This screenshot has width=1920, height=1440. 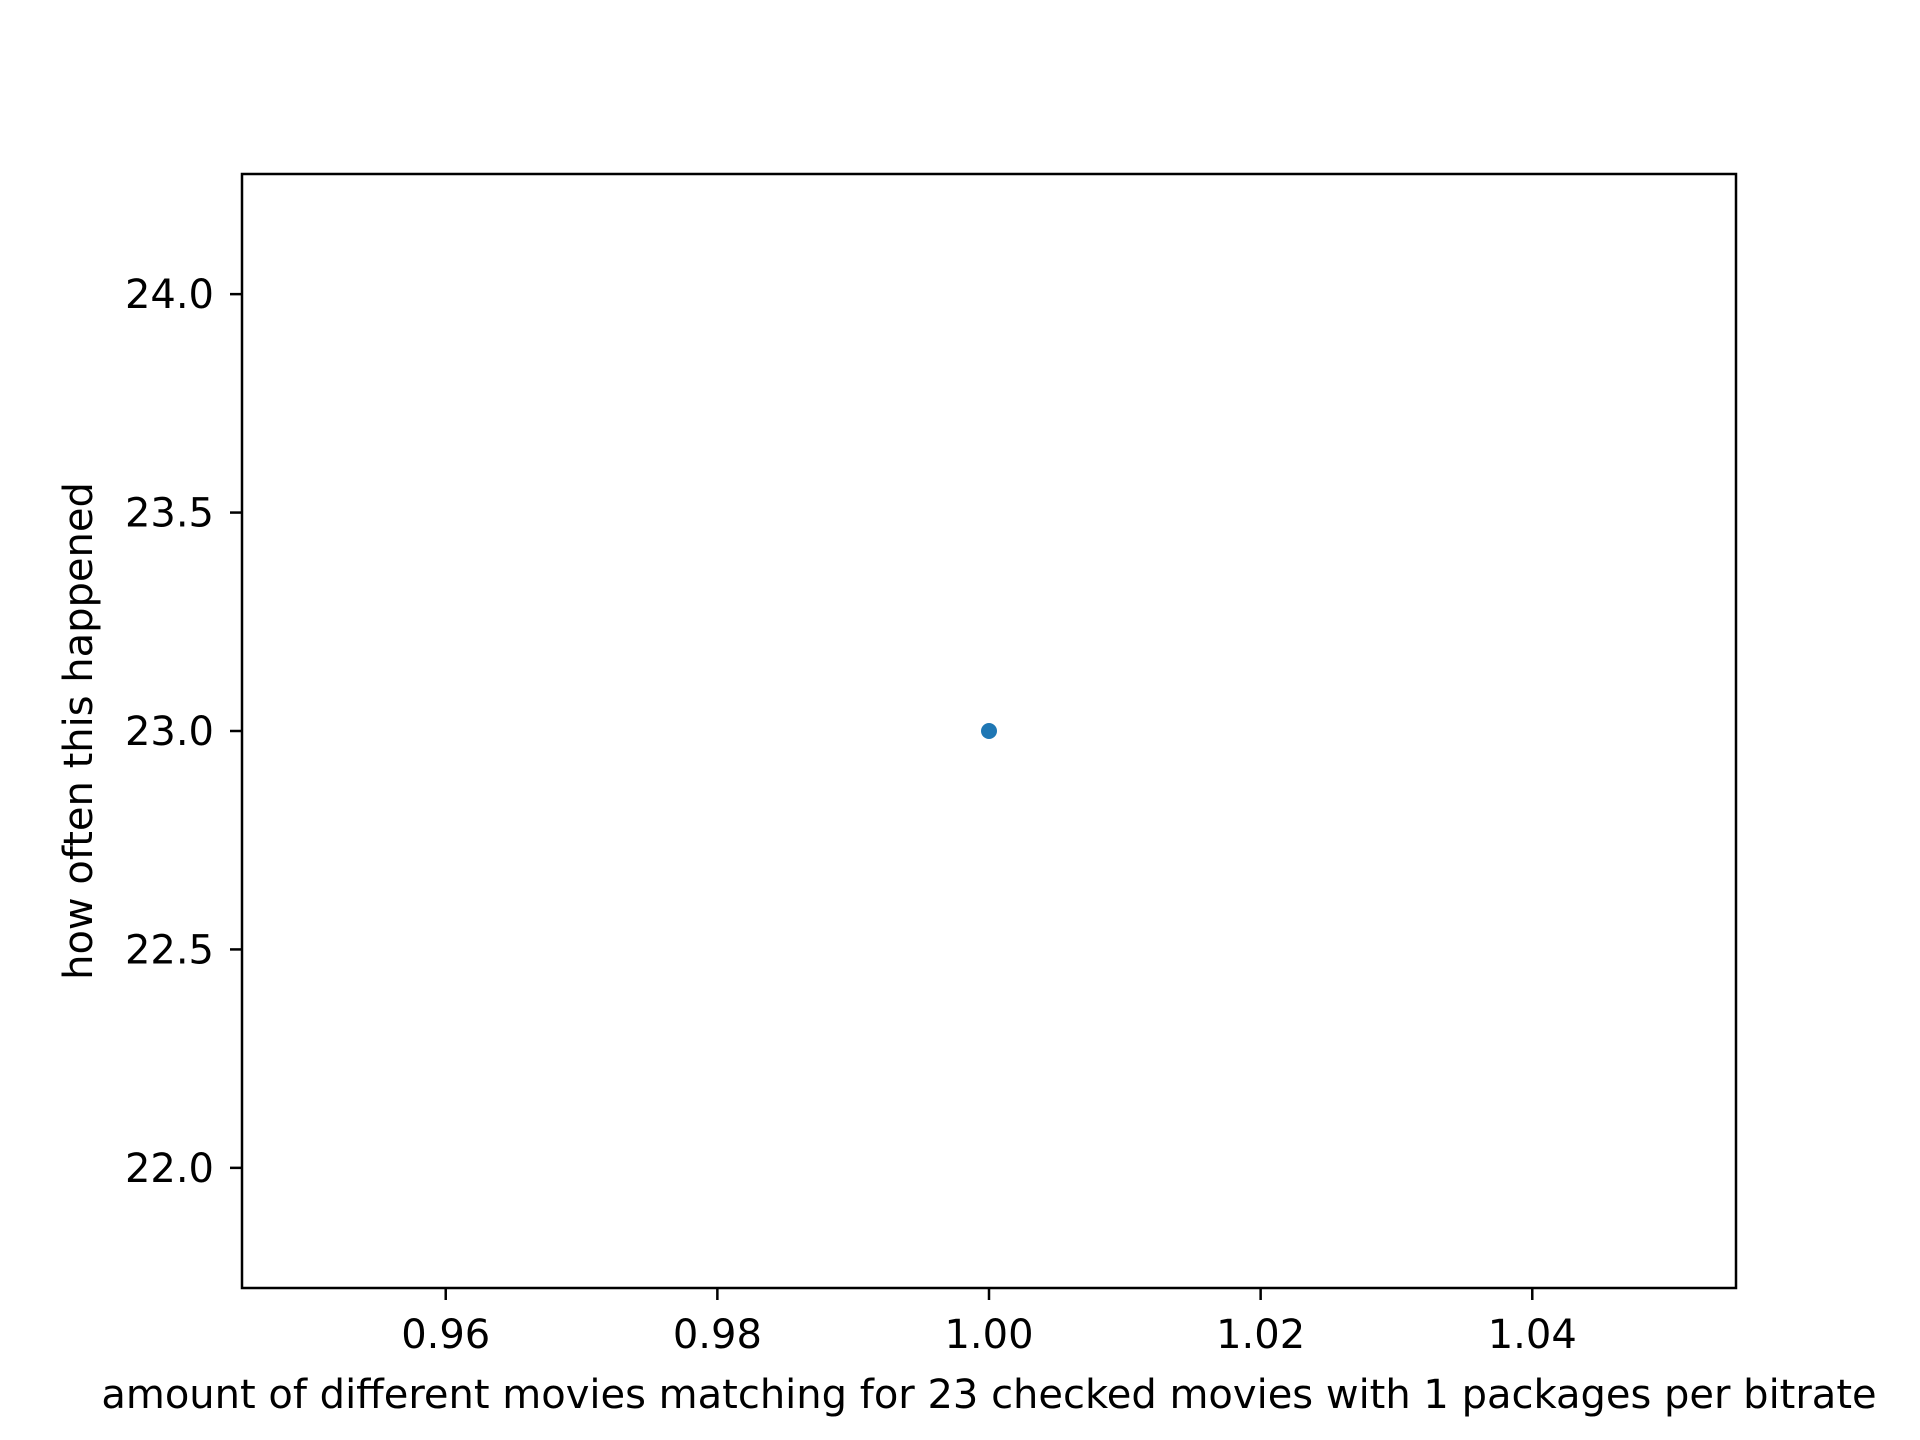 I want to click on x-tick-label: 0.96, so click(x=445, y=1335).